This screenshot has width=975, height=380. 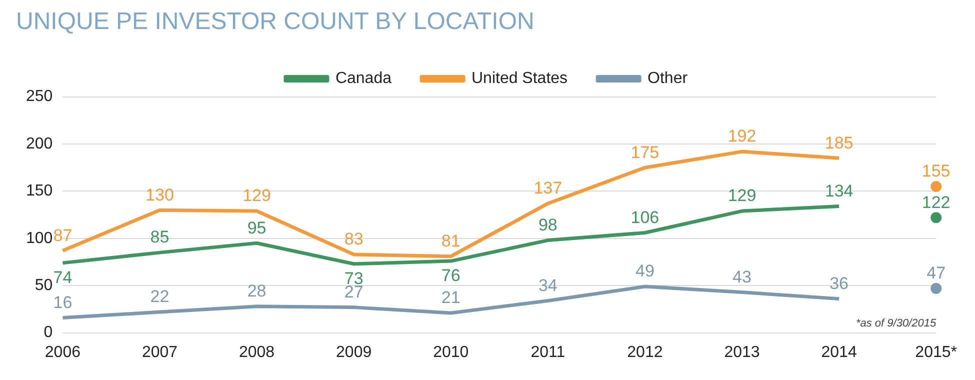 What do you see at coordinates (839, 284) in the screenshot?
I see `data-label: 36` at bounding box center [839, 284].